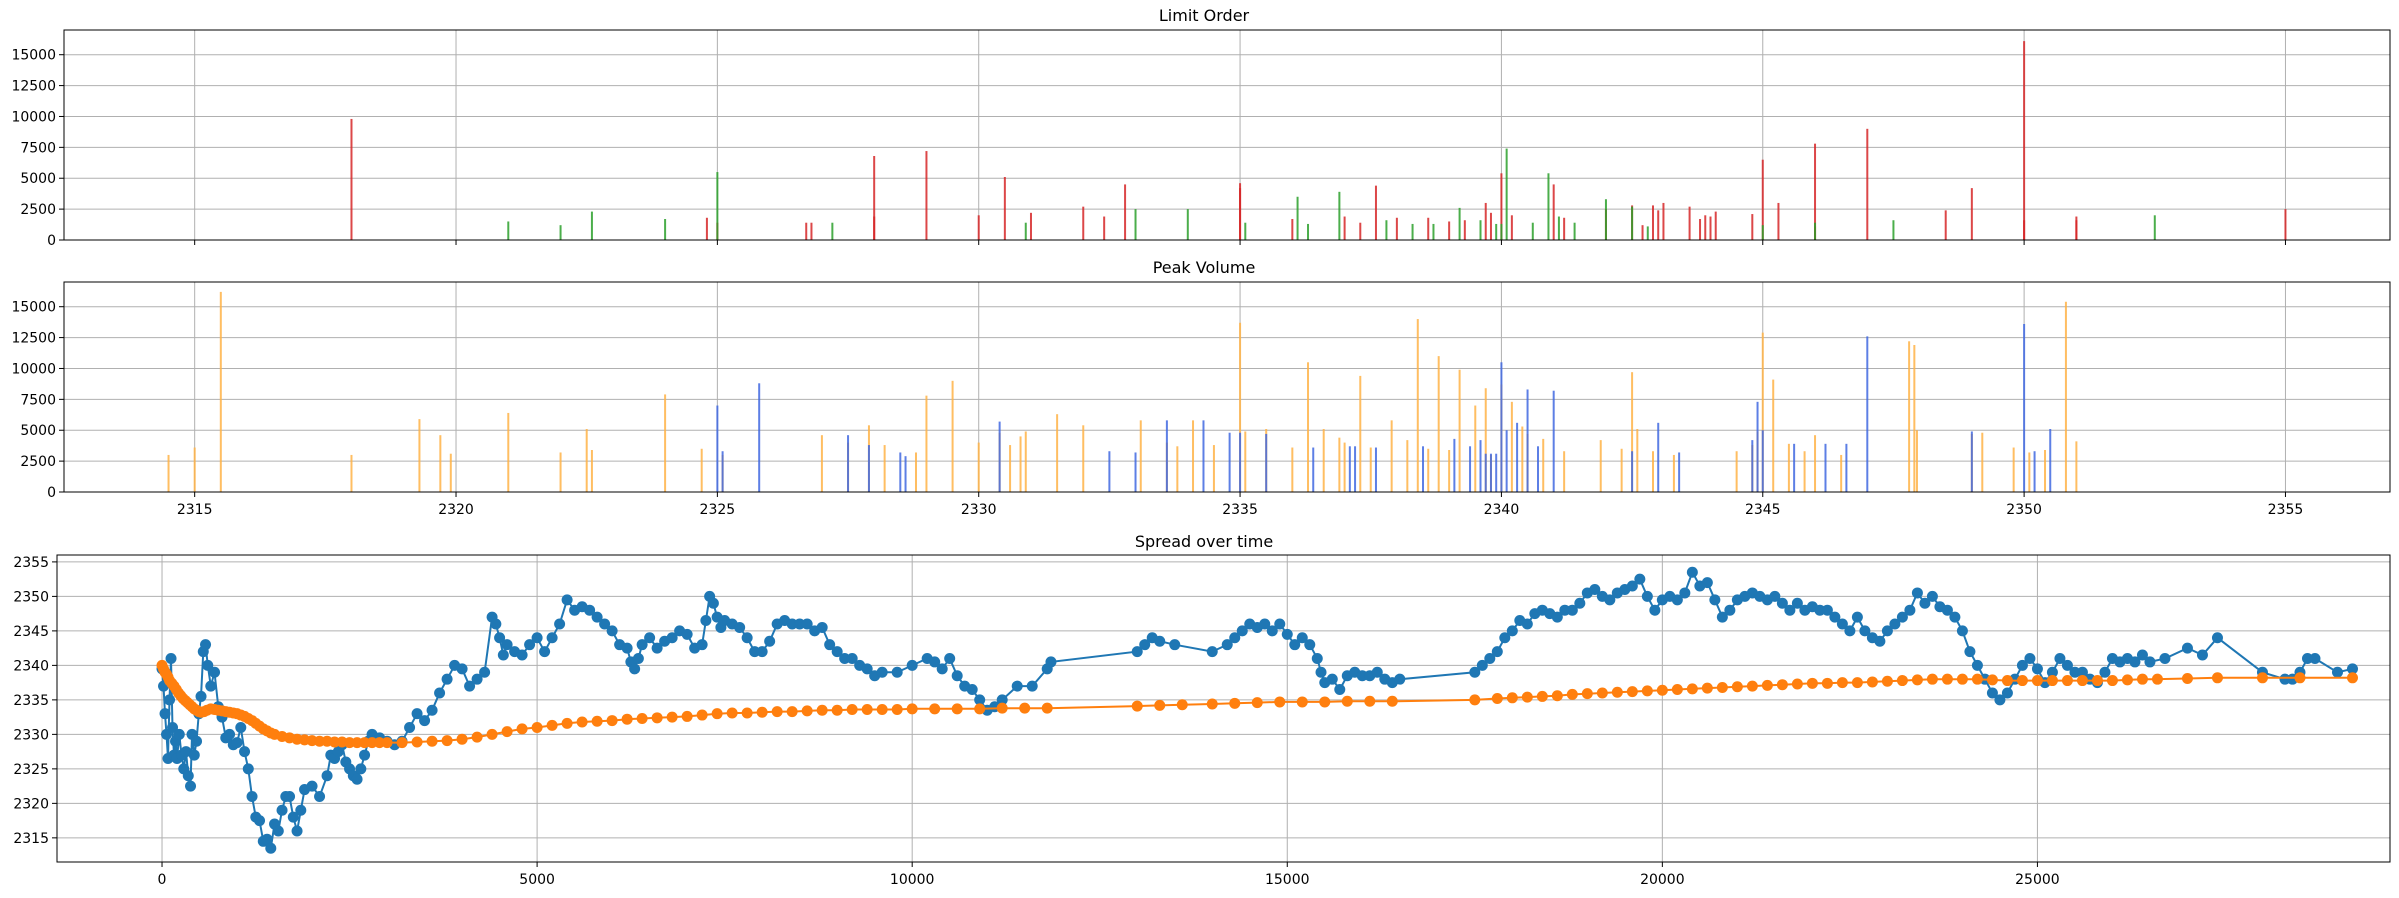 The width and height of the screenshot is (2399, 898). I want to click on y-tick-label: 2500, so click(38, 462).